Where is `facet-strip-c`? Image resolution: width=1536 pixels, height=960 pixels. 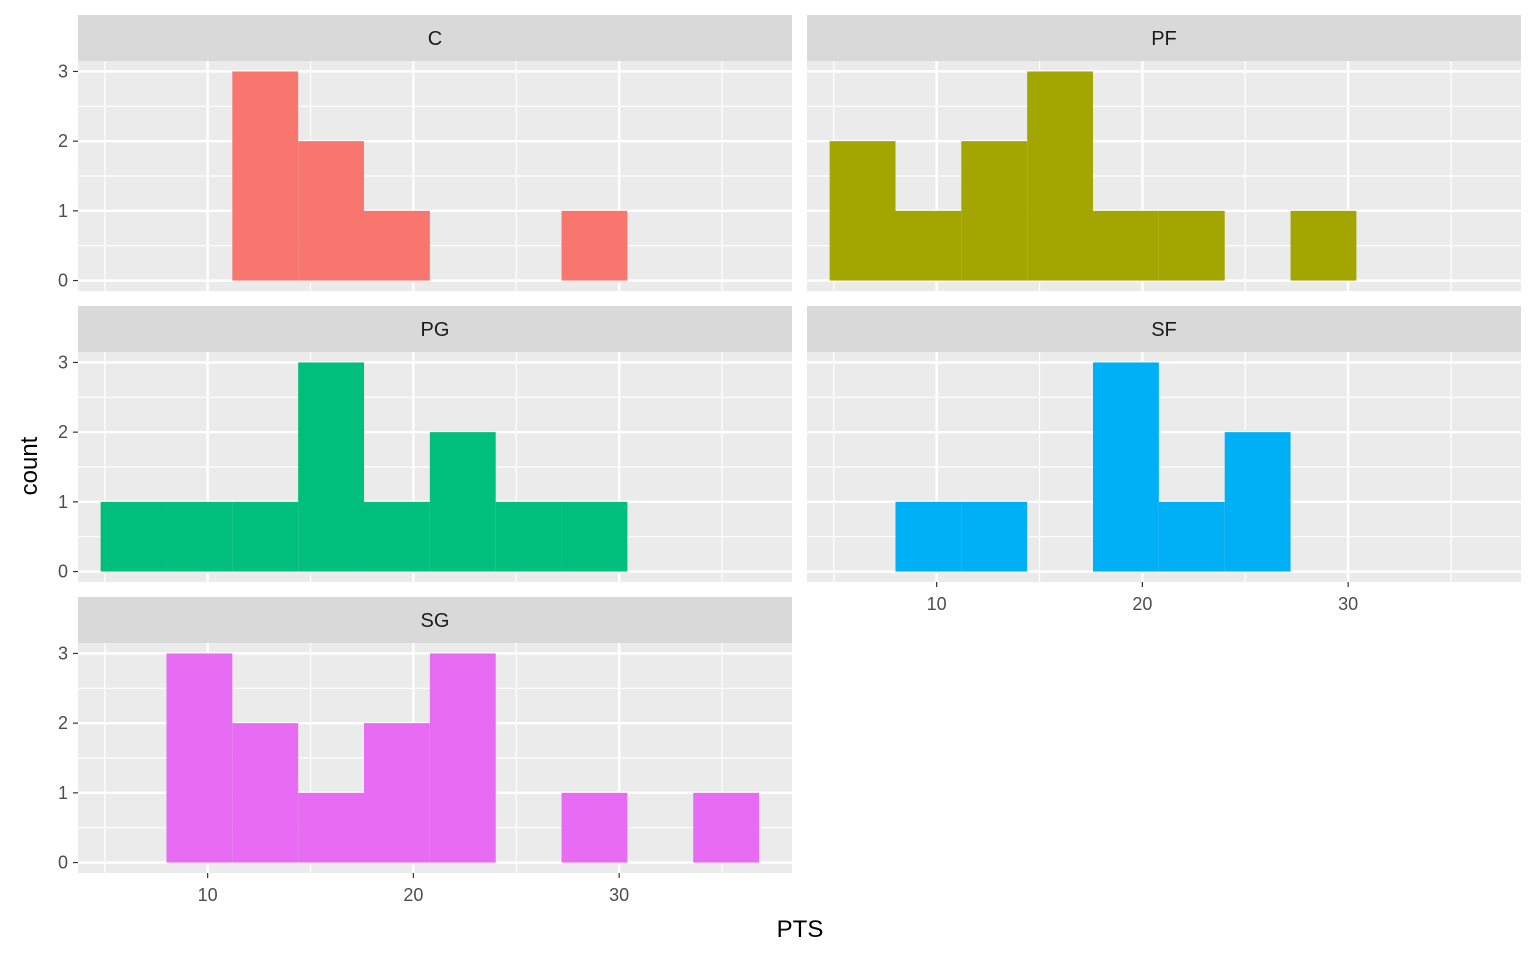
facet-strip-c is located at coordinates (435, 38).